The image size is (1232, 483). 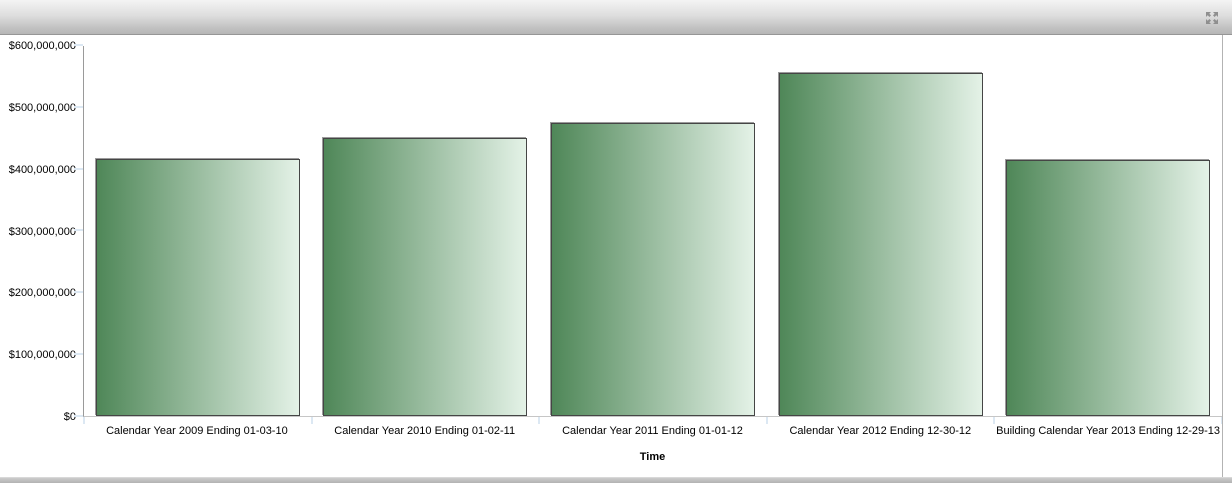 What do you see at coordinates (1222, 256) in the screenshot?
I see `panel-right-border` at bounding box center [1222, 256].